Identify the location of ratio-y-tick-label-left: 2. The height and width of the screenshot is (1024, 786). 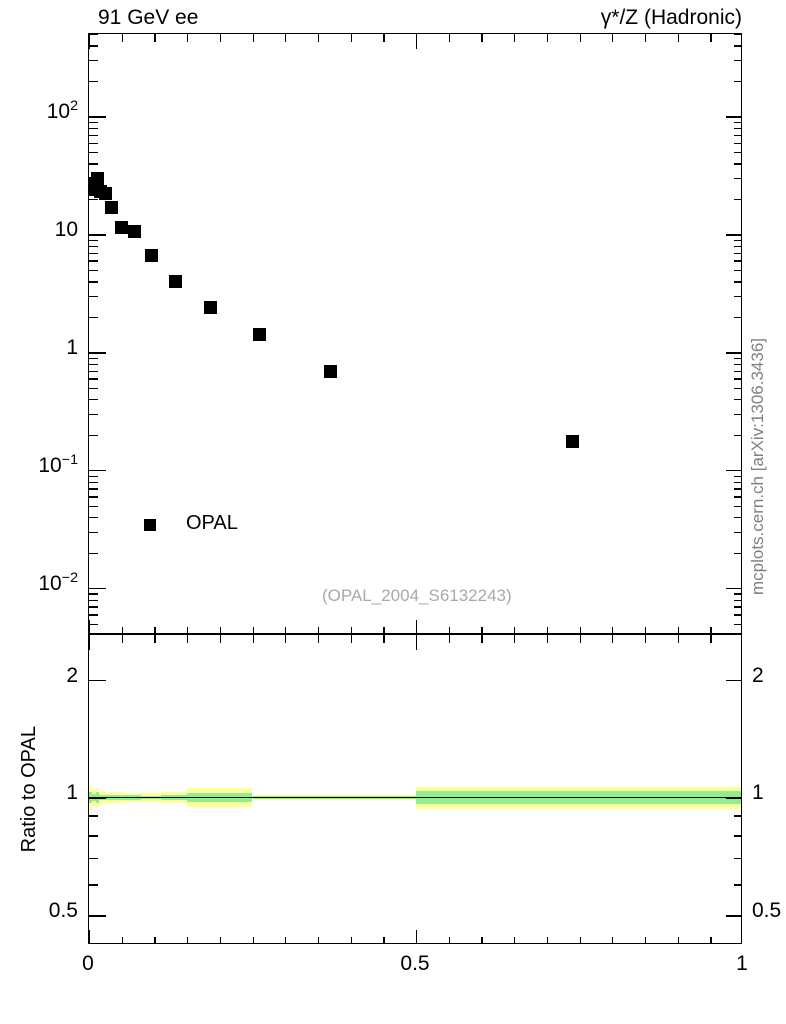
(72, 675).